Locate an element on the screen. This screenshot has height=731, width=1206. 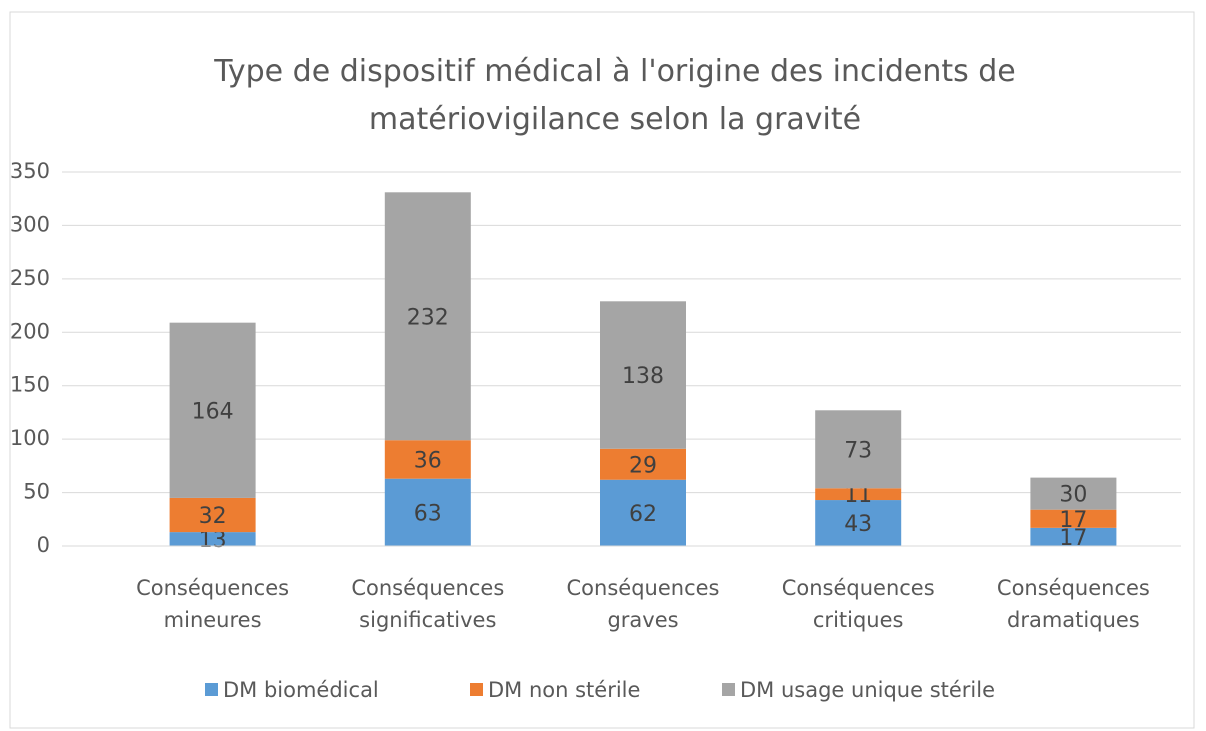
data-label: 164 is located at coordinates (213, 411).